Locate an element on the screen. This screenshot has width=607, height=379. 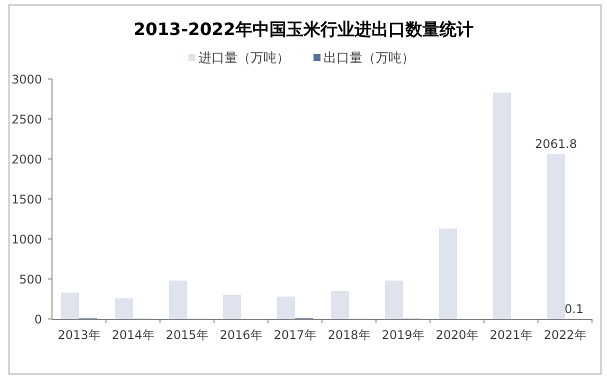
x-tick-label: 2018年 is located at coordinates (349, 335).